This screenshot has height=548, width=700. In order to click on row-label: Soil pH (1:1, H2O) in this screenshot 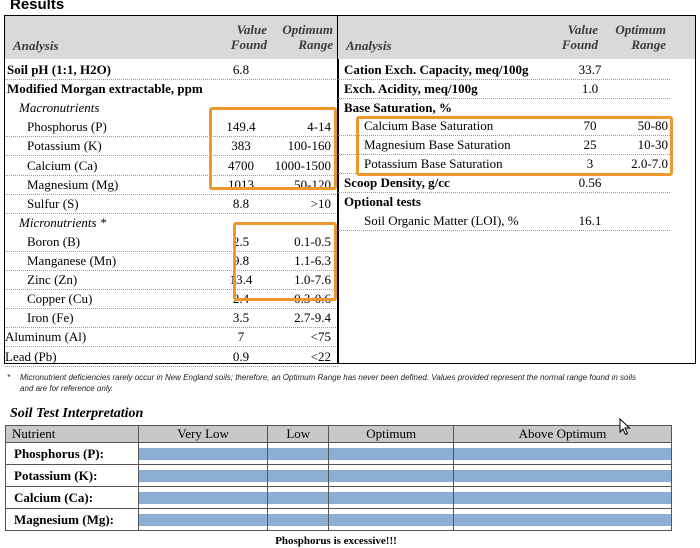, I will do `click(59, 69)`.